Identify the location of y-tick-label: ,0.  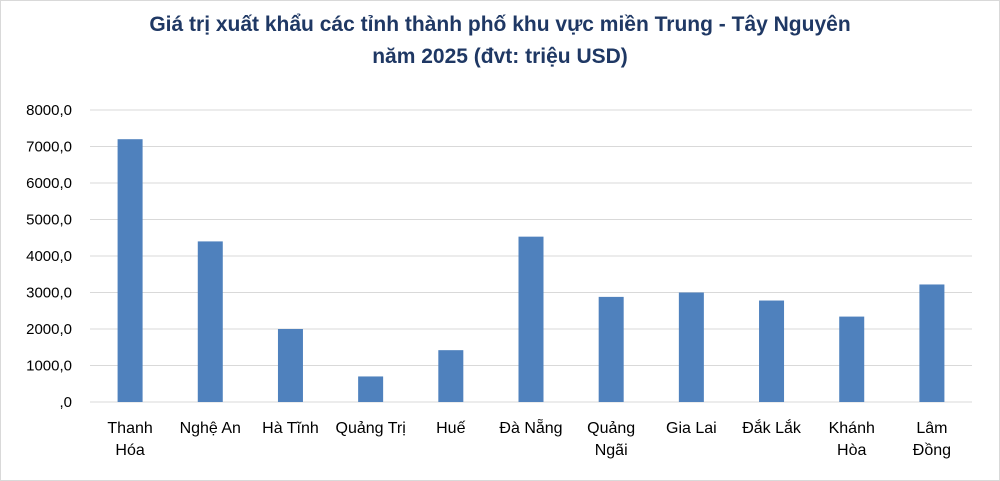
(65, 402).